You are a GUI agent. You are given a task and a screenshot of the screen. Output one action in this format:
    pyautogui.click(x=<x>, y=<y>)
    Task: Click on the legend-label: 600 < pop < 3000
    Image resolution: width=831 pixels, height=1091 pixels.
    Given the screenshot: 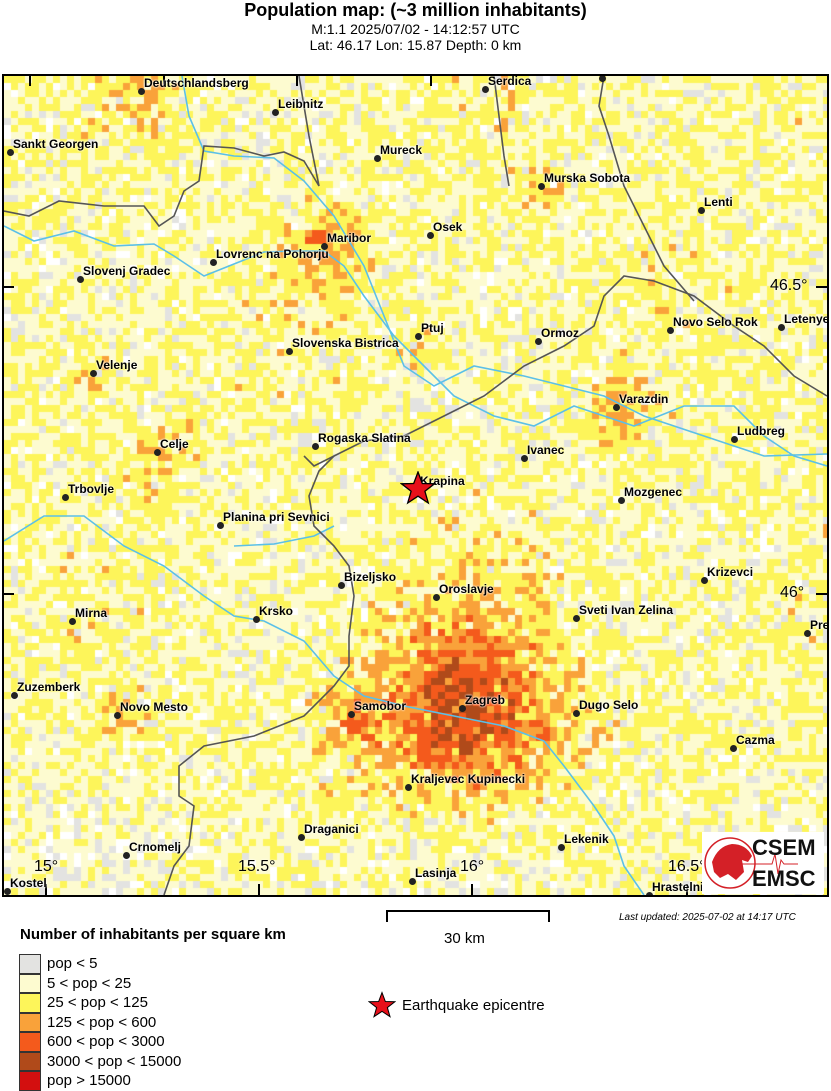 What is the action you would take?
    pyautogui.click(x=106, y=1042)
    